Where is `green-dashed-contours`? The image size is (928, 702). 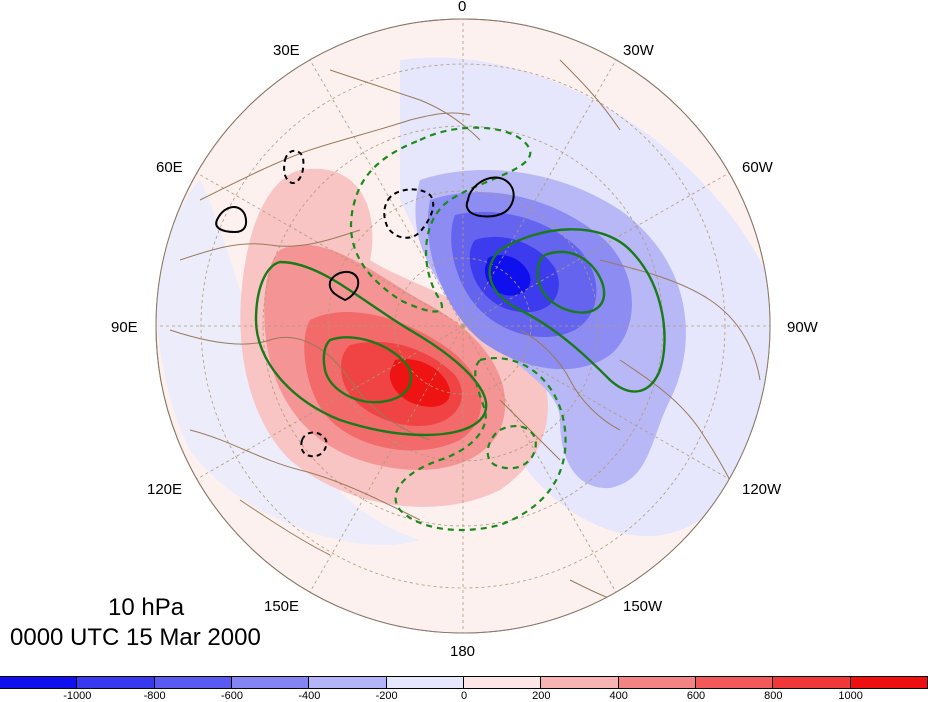 green-dashed-contours is located at coordinates (458, 329).